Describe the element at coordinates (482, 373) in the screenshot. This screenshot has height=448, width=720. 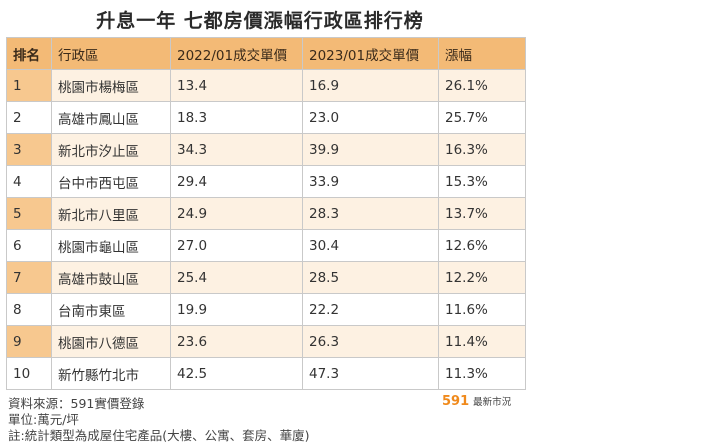
I see `cell-change: 11.3%` at that location.